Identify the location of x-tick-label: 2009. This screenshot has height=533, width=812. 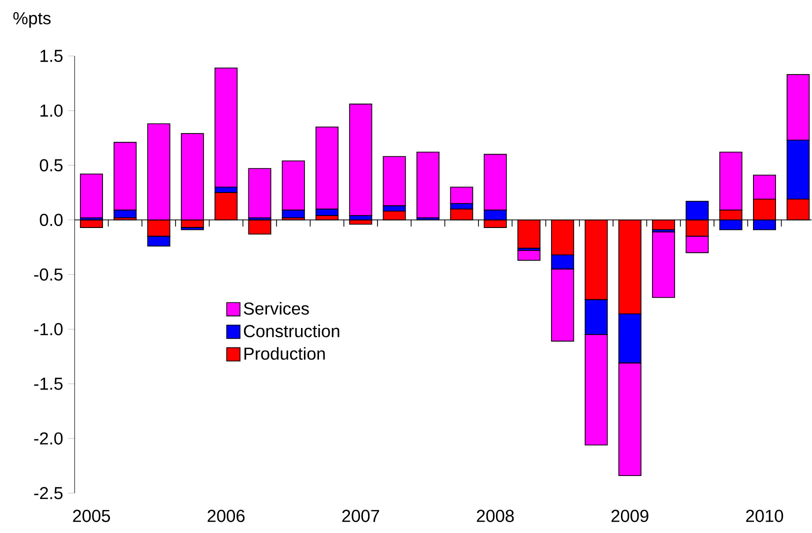
(630, 516).